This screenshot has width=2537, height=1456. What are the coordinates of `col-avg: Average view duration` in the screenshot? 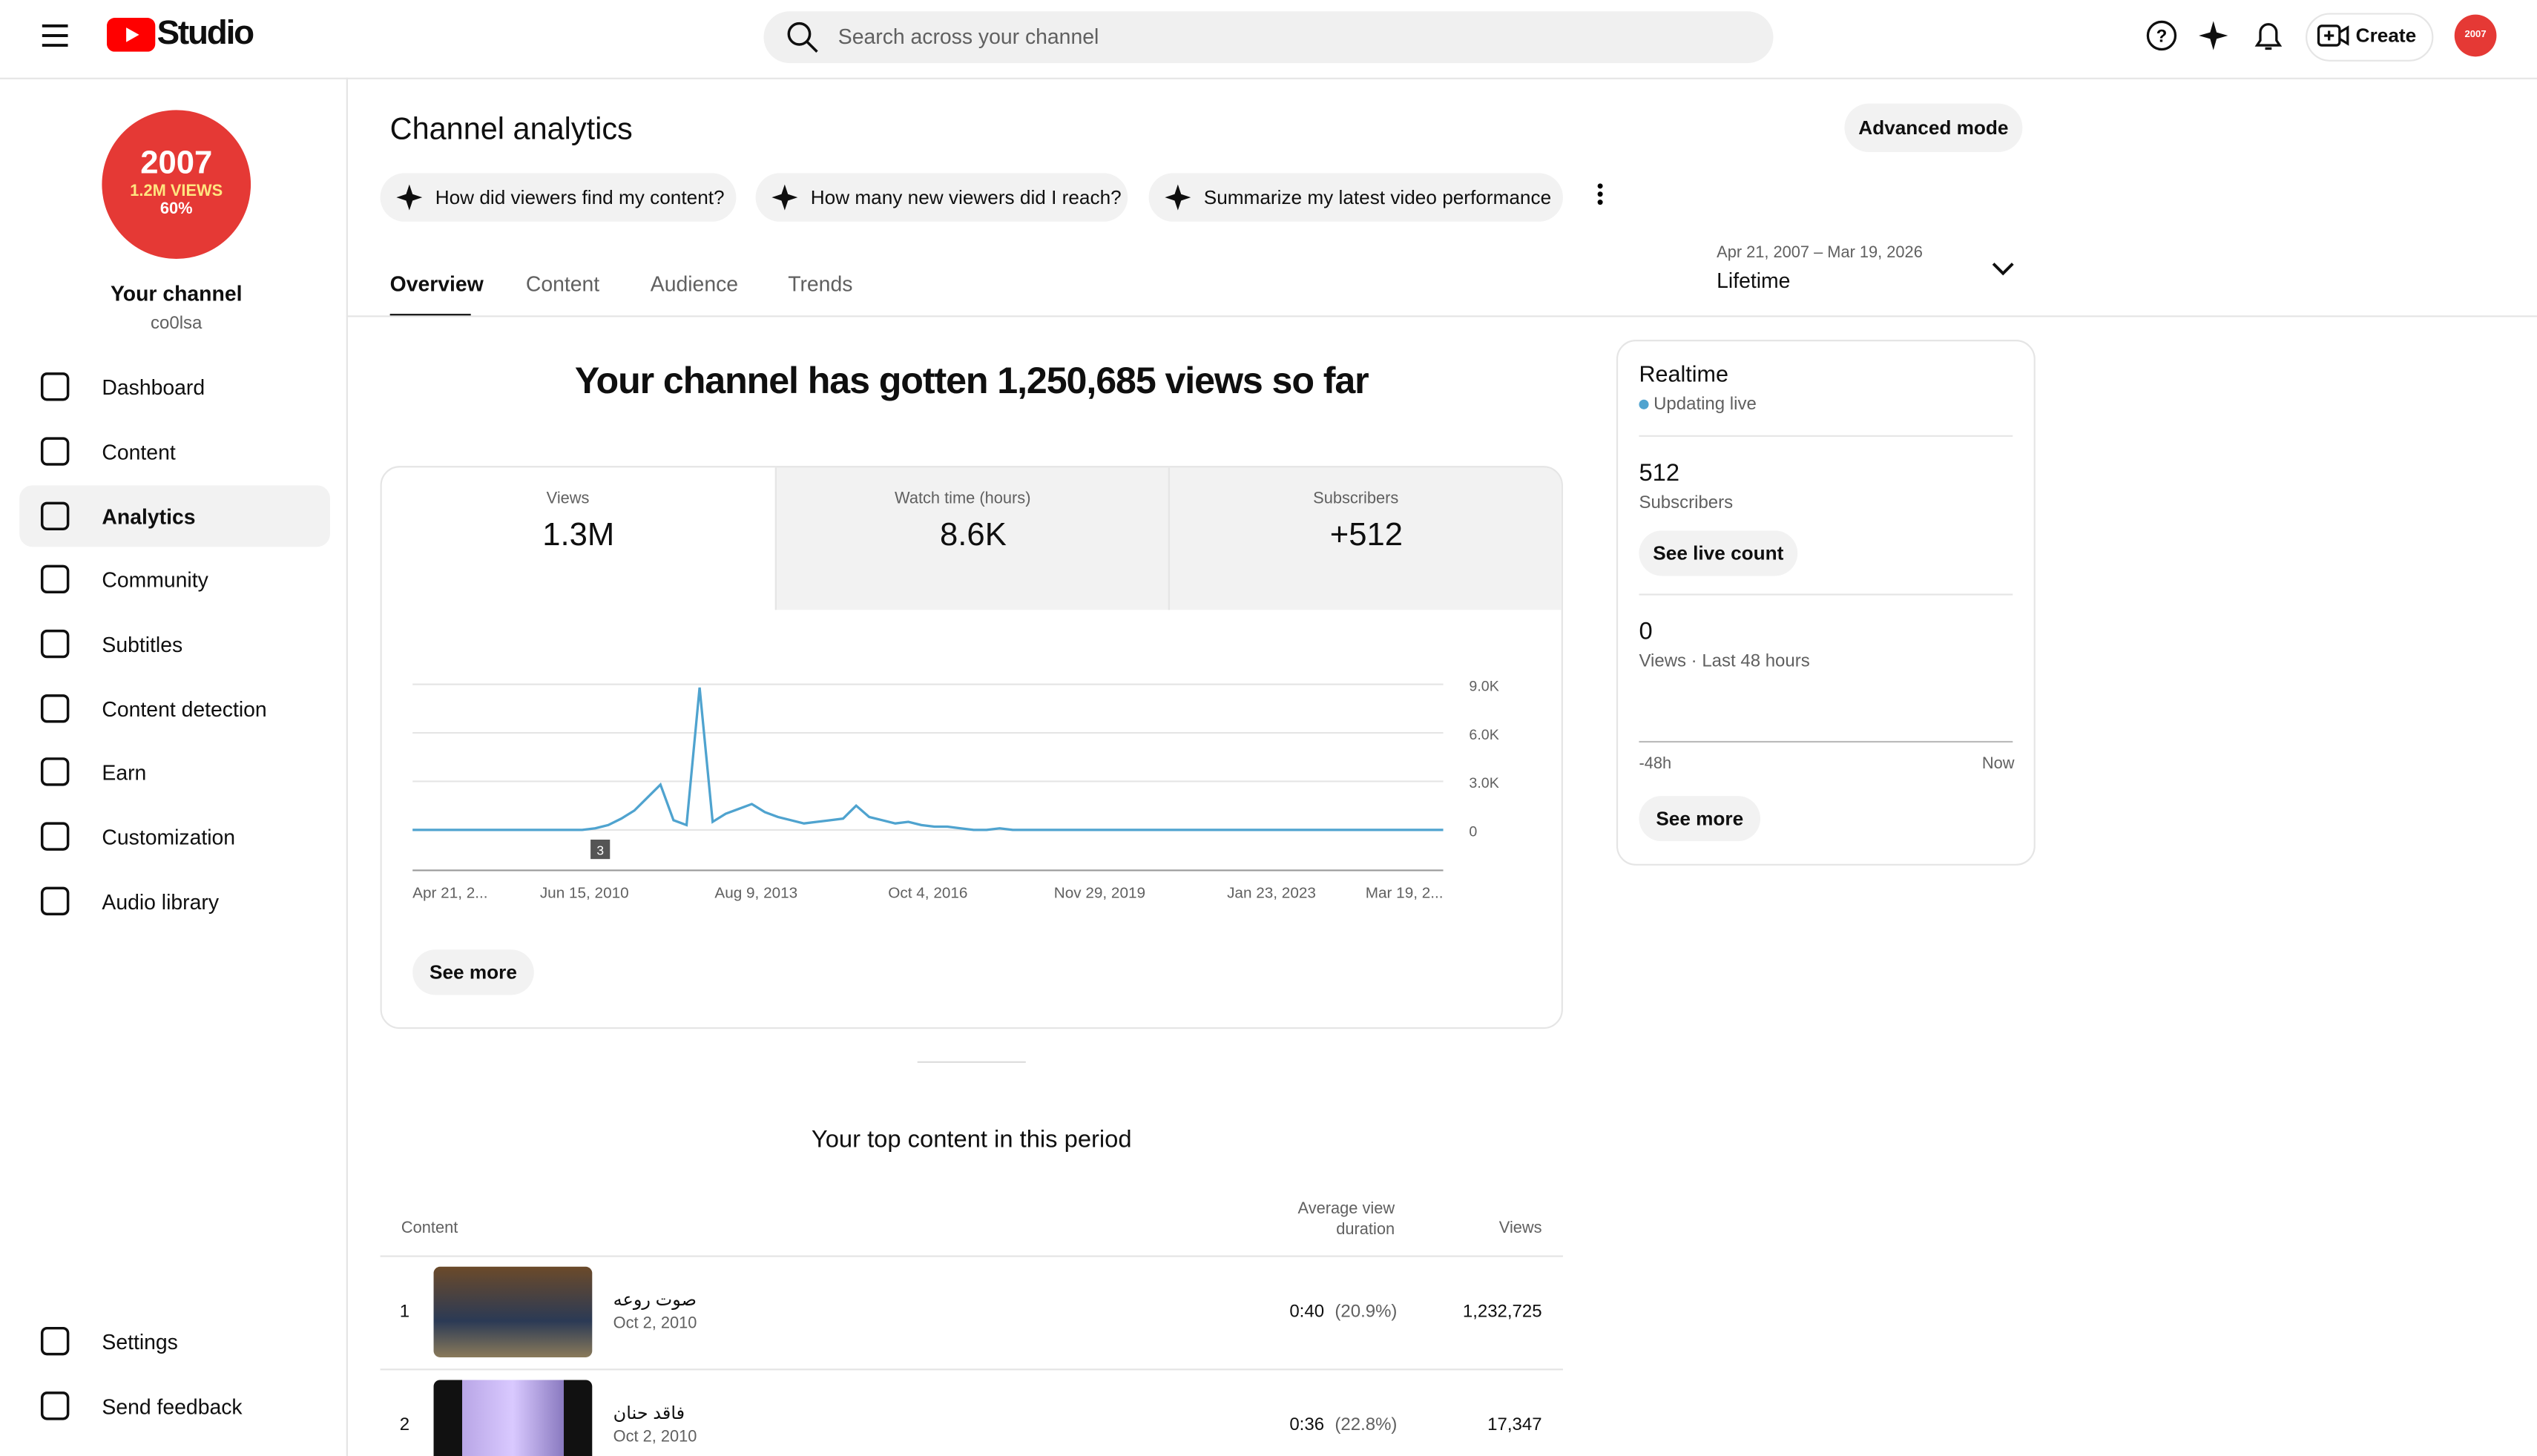 It's located at (1346, 1220).